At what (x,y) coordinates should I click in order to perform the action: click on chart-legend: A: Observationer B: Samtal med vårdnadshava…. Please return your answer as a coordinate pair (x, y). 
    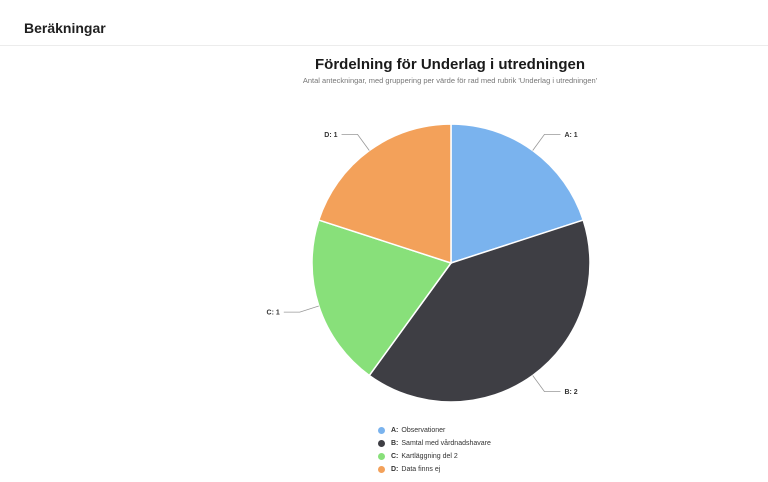
    Looking at the image, I should click on (434, 450).